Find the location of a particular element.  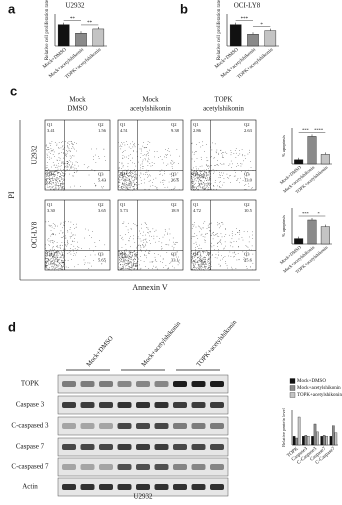

significance: * is located at coordinates (319, 213).